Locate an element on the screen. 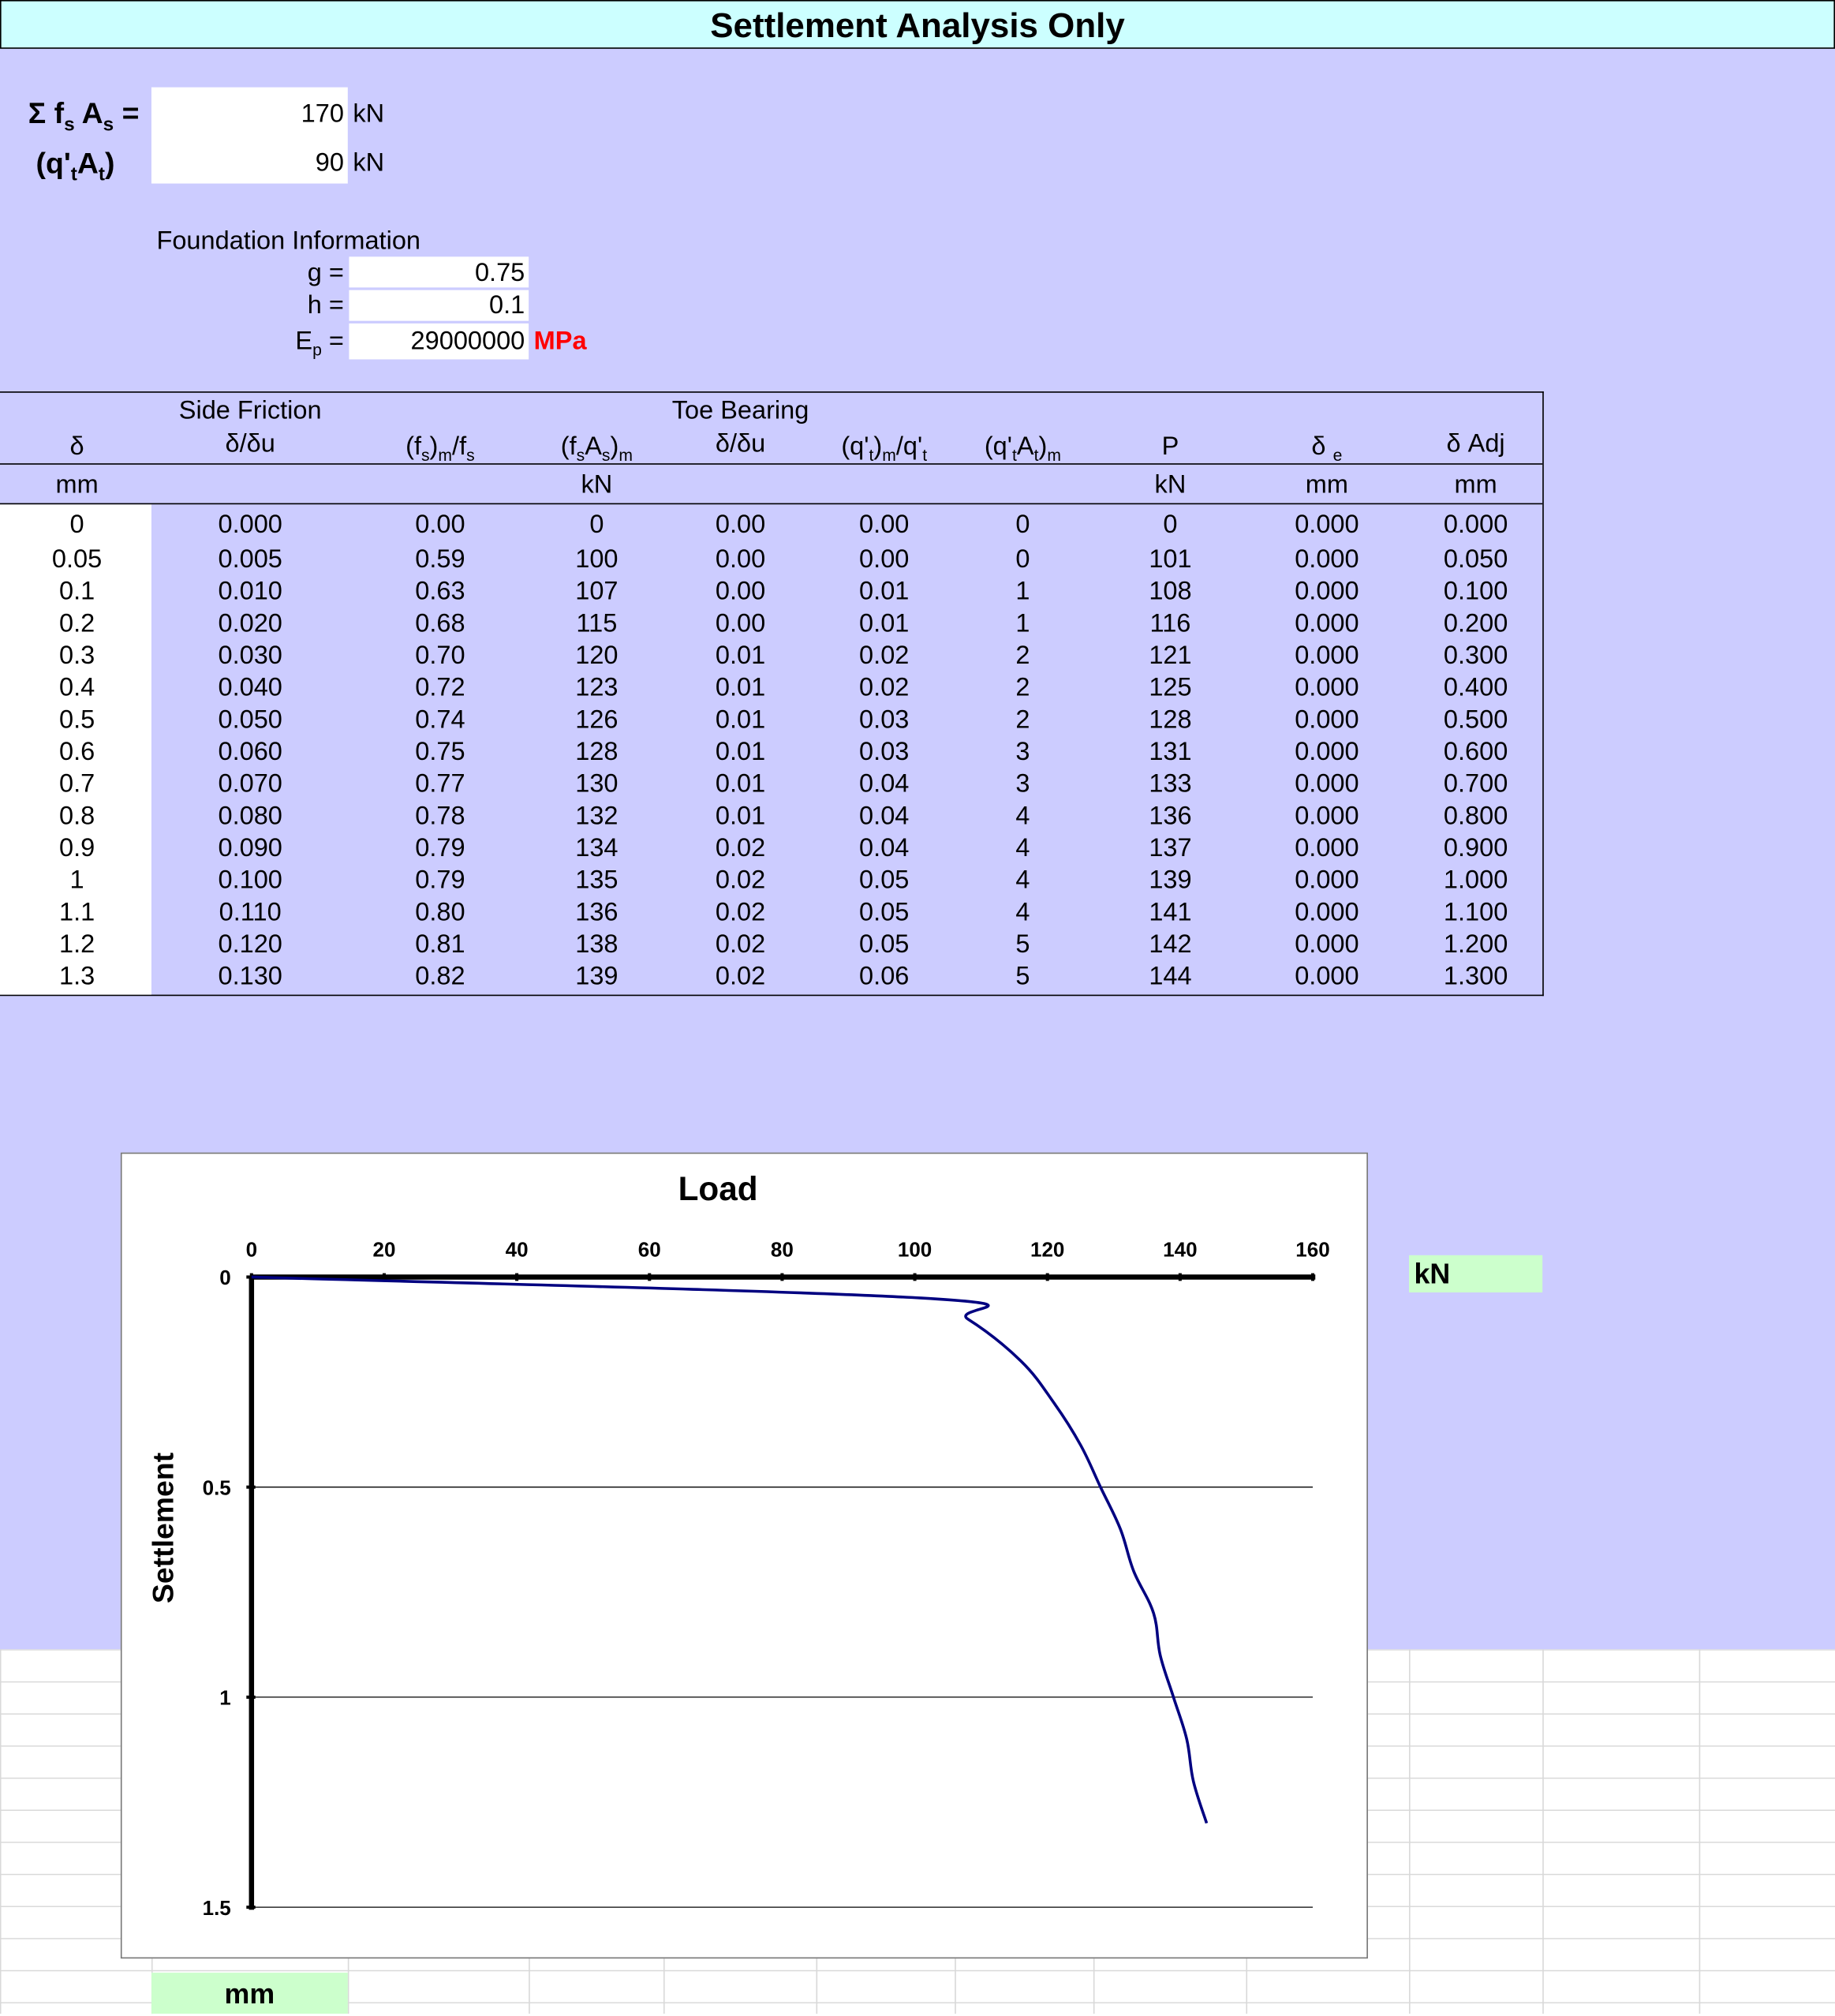  h-cell is located at coordinates (439, 305).